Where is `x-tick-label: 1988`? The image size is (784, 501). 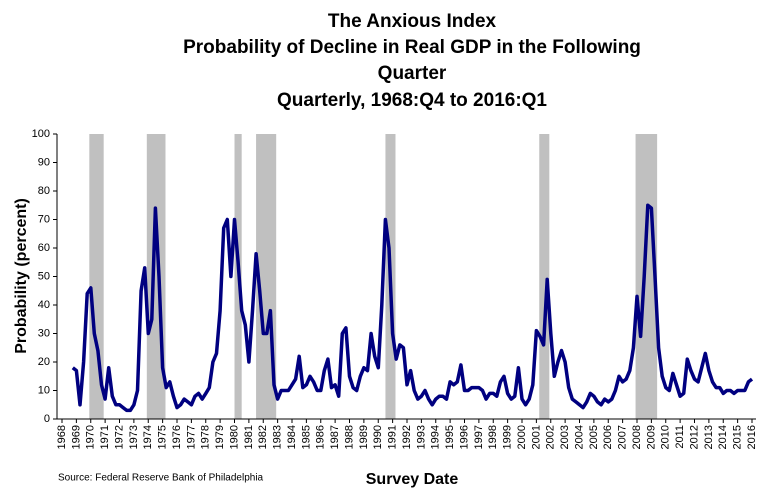
x-tick-label: 1988 is located at coordinates (349, 437).